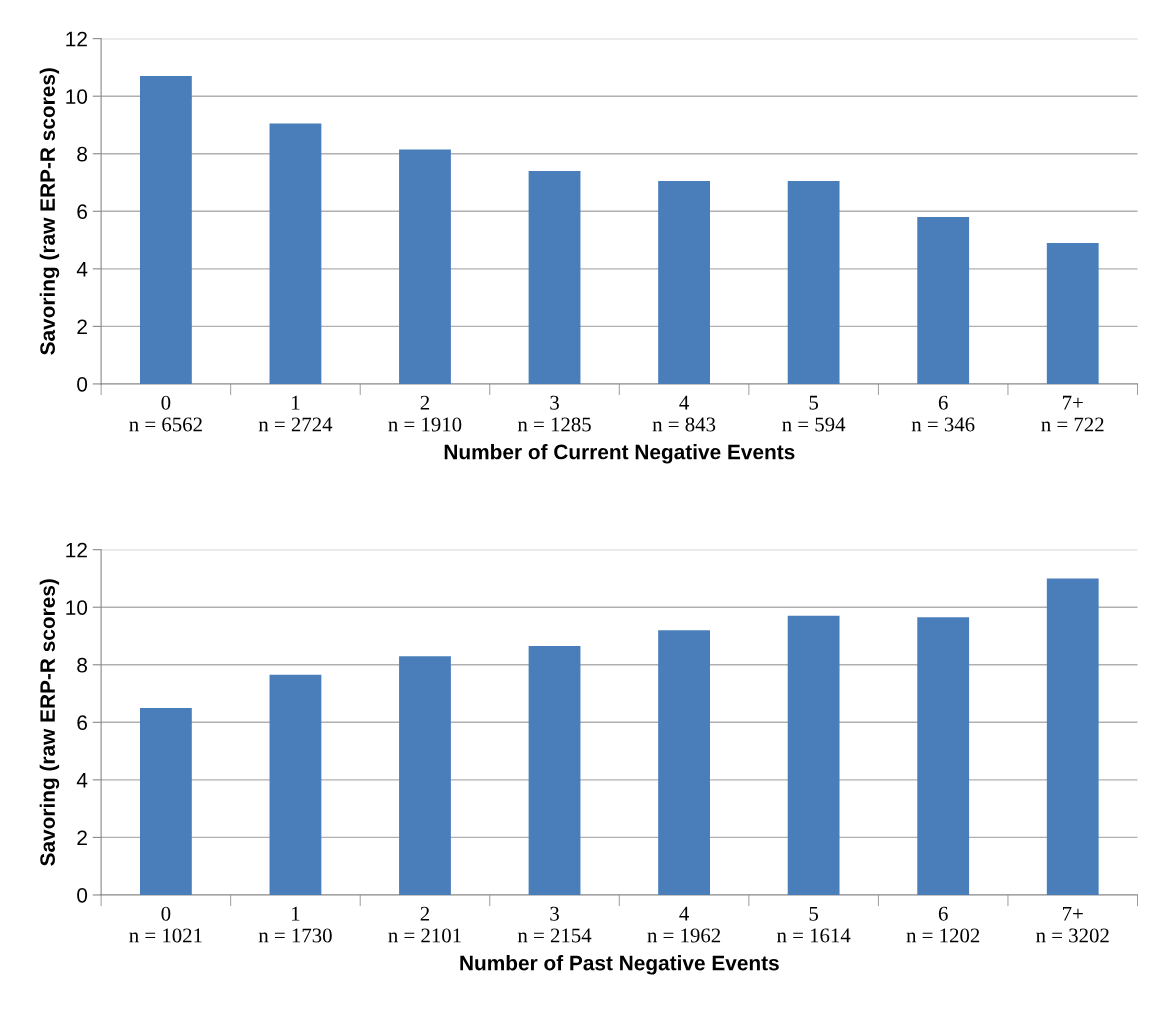  Describe the element at coordinates (295, 924) in the screenshot. I see `x-tick-label: 1 n = 1730` at that location.